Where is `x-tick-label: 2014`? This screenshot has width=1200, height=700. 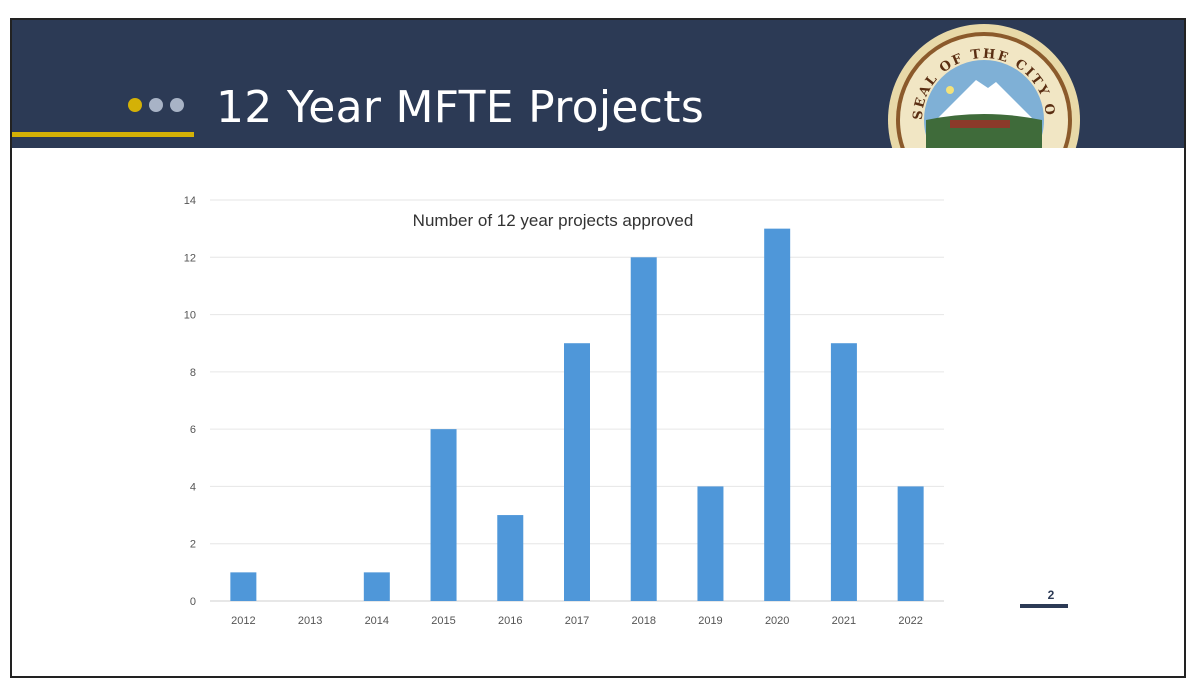
x-tick-label: 2014 is located at coordinates (377, 621).